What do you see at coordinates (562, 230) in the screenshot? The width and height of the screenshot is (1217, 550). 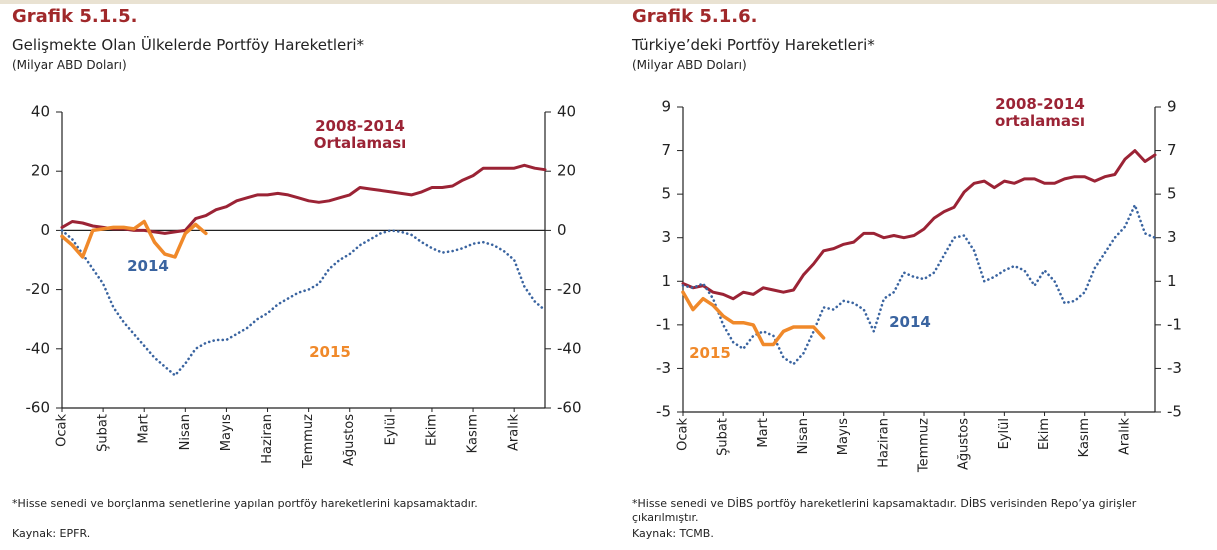 I see `y2-tick-label: 0` at bounding box center [562, 230].